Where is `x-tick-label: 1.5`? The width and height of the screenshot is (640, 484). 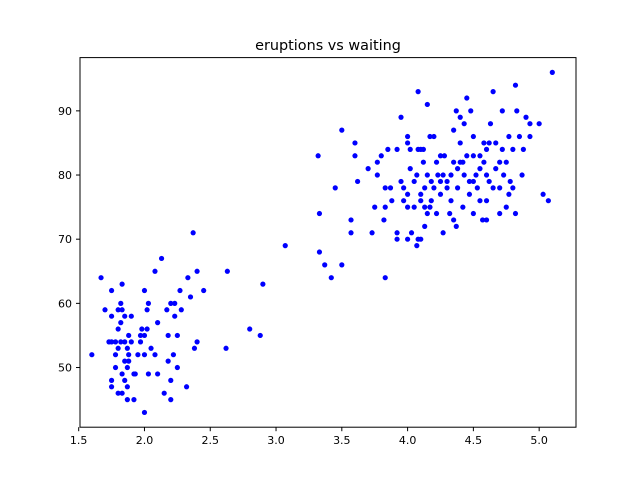
x-tick-label: 1.5 is located at coordinates (79, 440).